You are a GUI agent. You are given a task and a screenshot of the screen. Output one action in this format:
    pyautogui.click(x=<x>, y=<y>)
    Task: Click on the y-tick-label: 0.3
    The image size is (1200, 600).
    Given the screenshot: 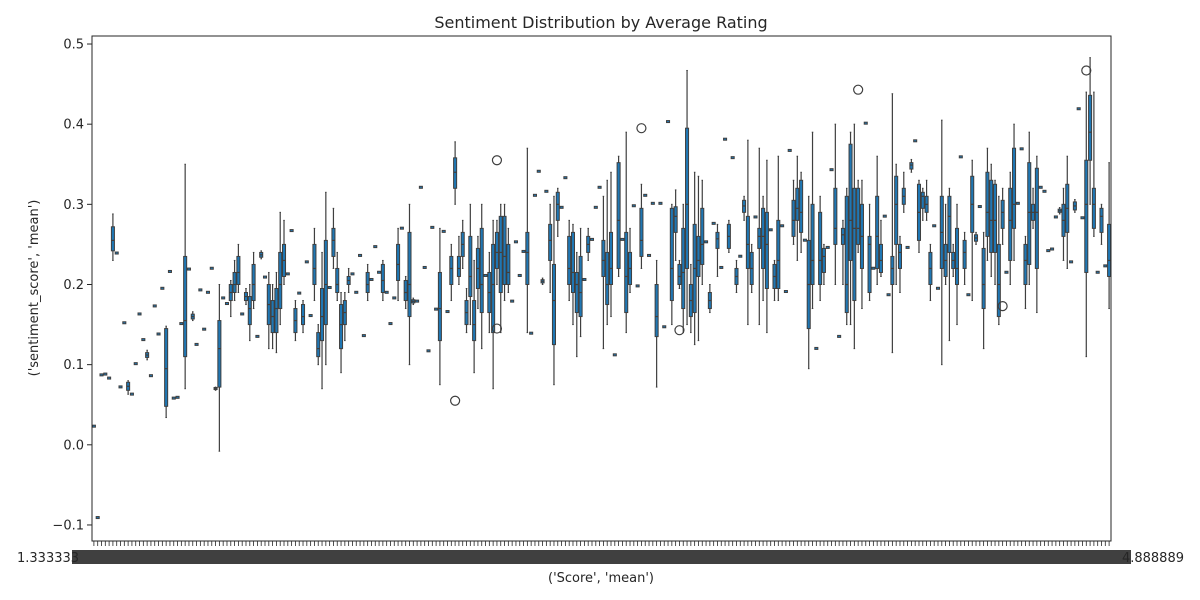 What is the action you would take?
    pyautogui.click(x=73, y=205)
    